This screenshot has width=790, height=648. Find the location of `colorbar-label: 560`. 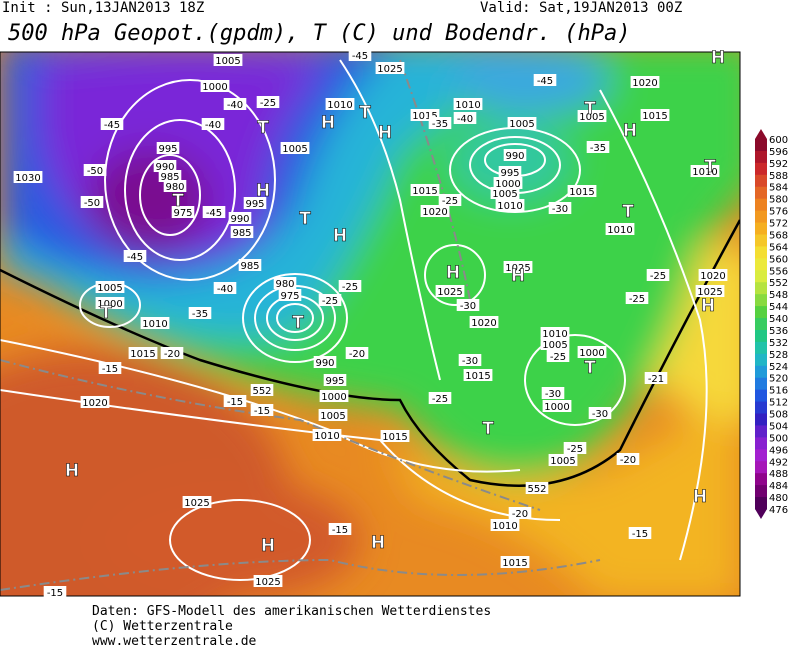

colorbar-label: 560 is located at coordinates (778, 259).